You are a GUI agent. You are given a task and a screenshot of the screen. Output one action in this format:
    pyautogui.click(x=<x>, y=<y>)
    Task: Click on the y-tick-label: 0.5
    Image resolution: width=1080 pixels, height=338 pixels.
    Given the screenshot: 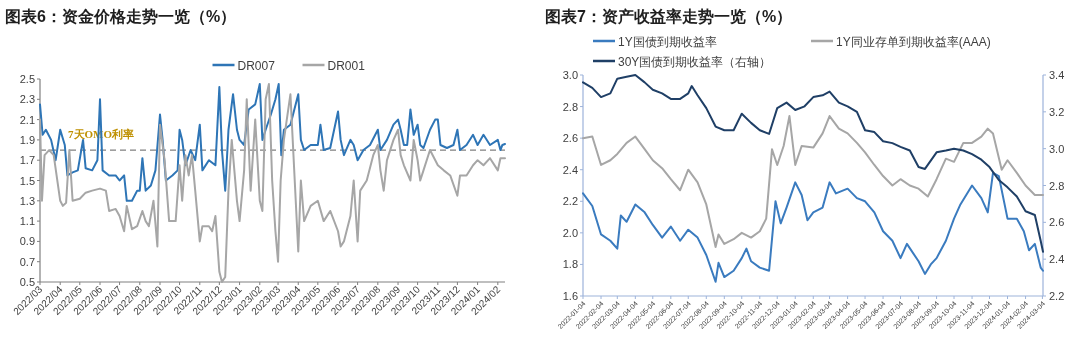 What is the action you would take?
    pyautogui.click(x=27, y=282)
    